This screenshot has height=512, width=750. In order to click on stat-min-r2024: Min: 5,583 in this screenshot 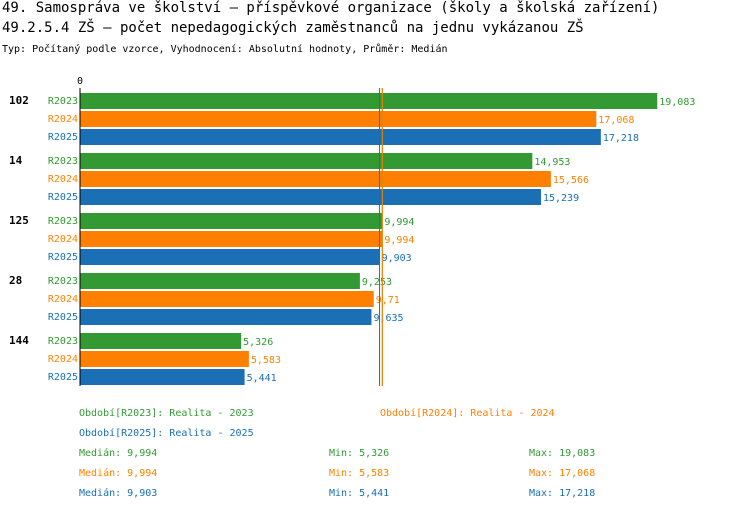, I will do `click(359, 473)`.